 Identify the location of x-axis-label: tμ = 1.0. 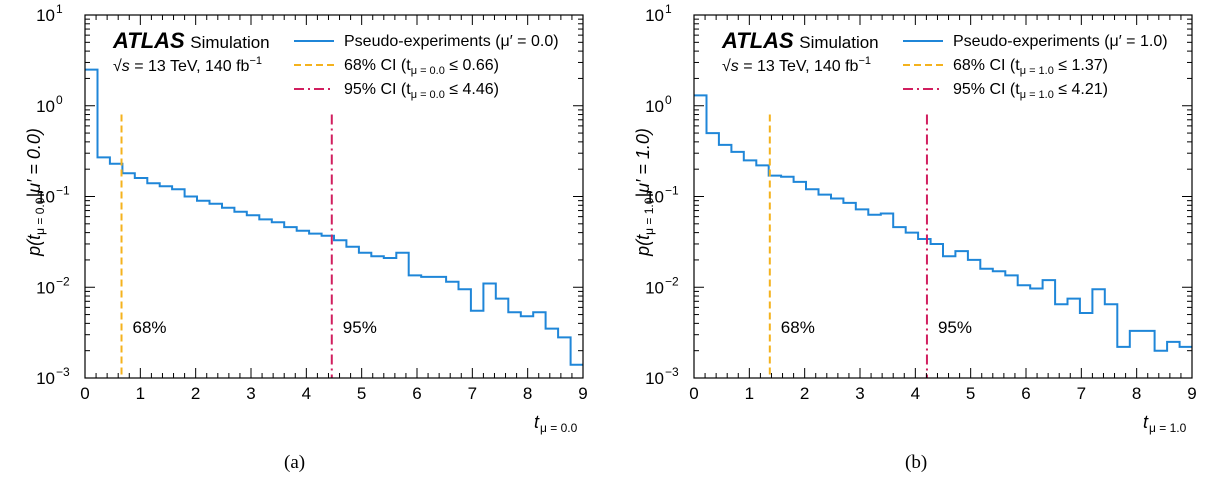
(1165, 423).